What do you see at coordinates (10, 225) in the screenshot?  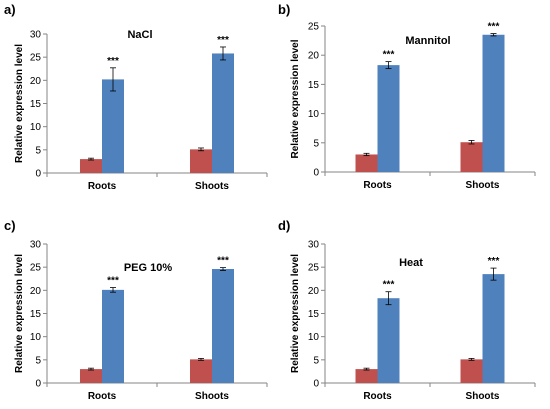 I see `panel-letter: c)` at bounding box center [10, 225].